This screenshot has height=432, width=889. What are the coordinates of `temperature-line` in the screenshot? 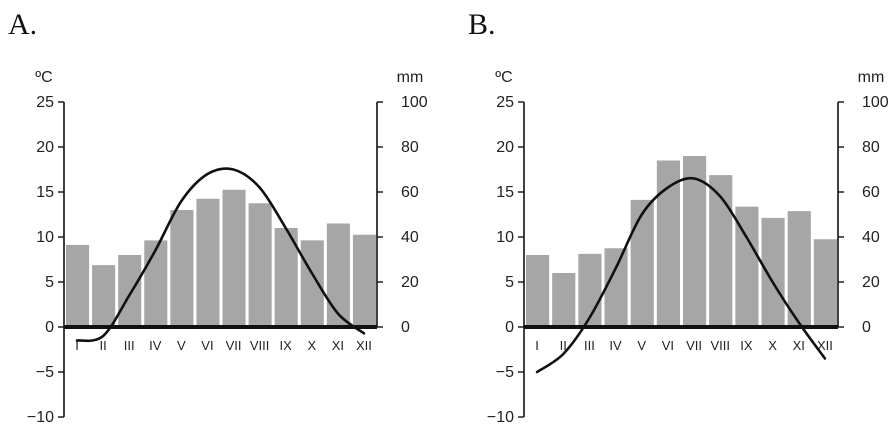 It's located at (220, 255).